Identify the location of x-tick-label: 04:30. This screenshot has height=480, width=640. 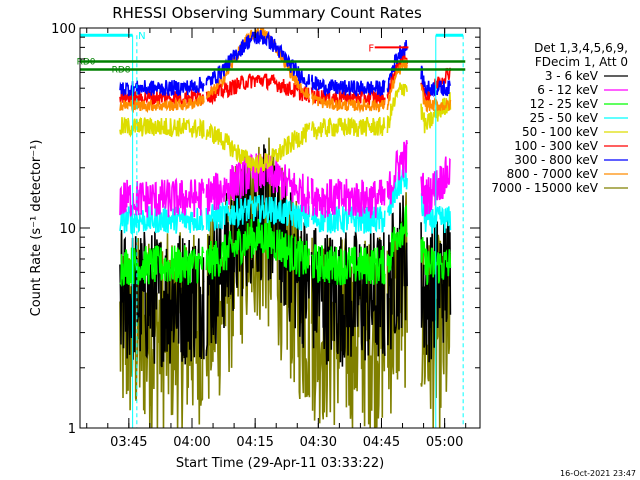
(318, 442).